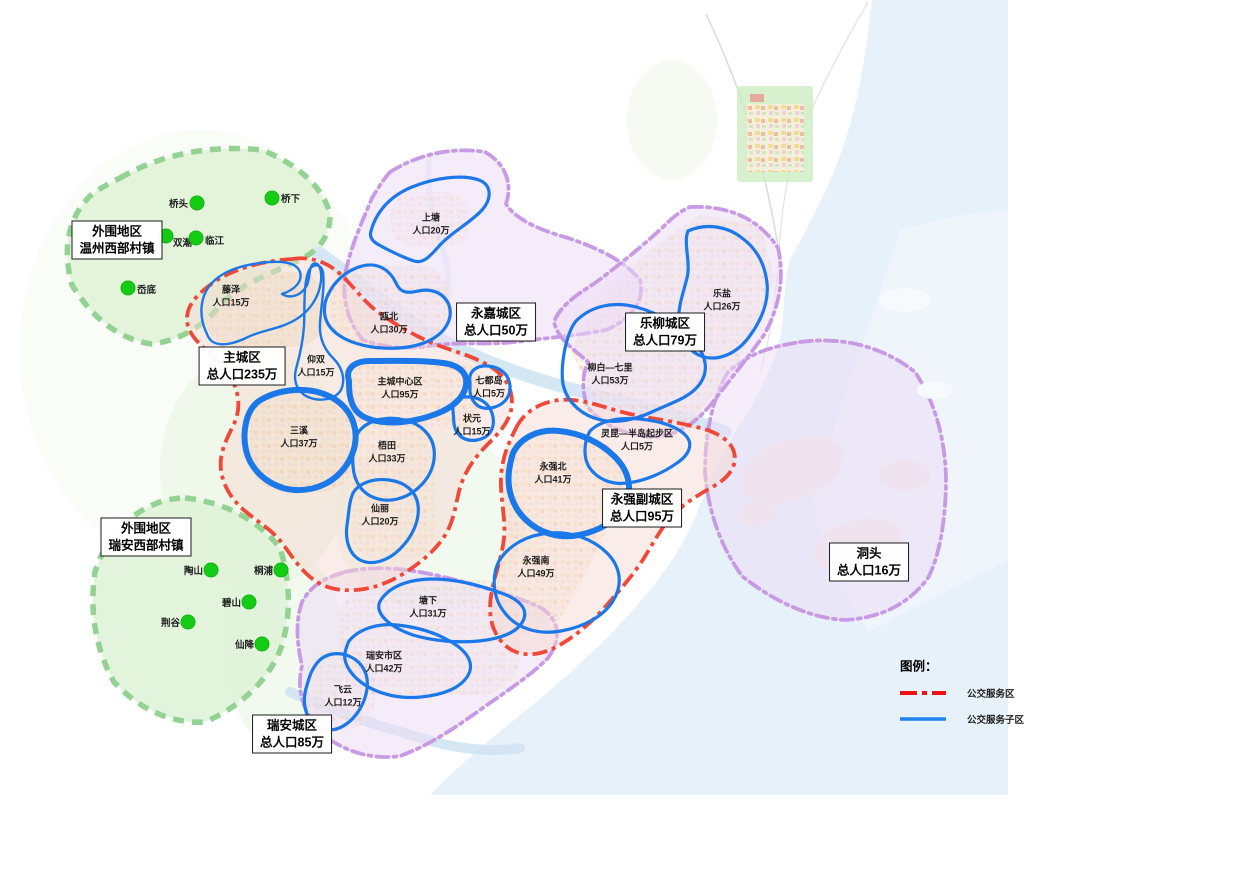  What do you see at coordinates (991, 694) in the screenshot?
I see `legend-item-service-area: 公交服务区` at bounding box center [991, 694].